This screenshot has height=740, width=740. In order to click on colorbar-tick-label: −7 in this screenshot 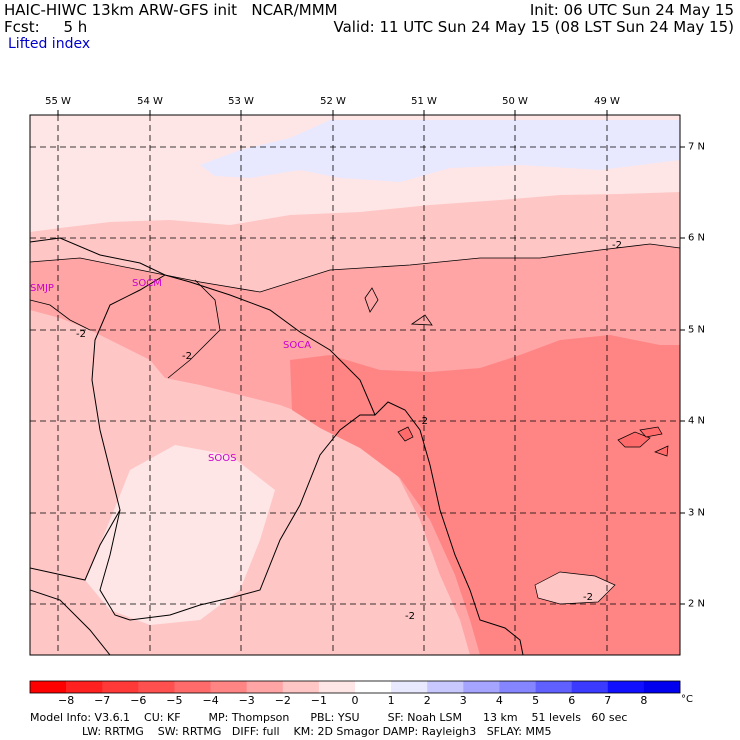, I will do `click(102, 700)`.